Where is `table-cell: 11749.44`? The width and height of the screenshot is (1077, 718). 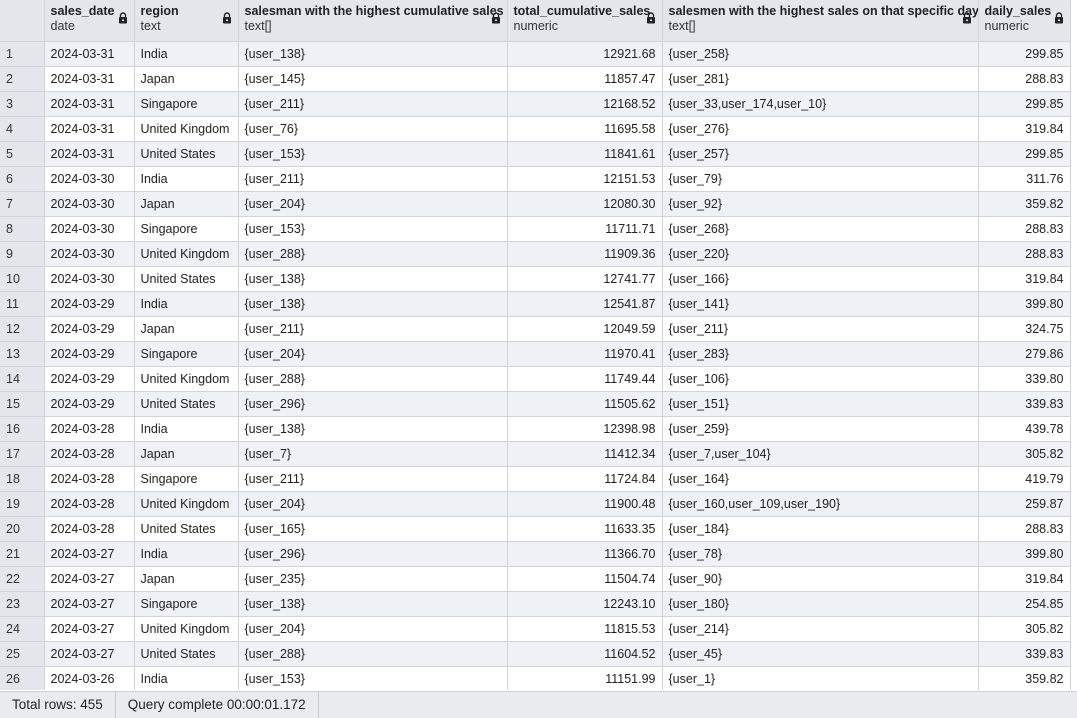
table-cell: 11749.44 is located at coordinates (585, 379).